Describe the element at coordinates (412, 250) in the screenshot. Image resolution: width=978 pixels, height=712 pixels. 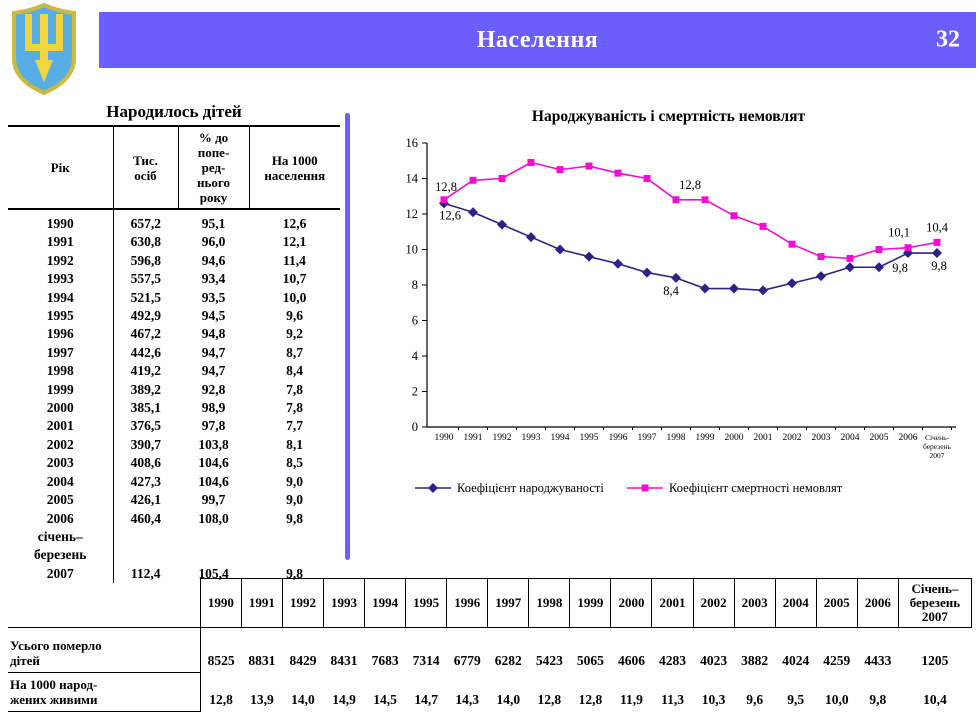
I see `y-tick-label: 10` at that location.